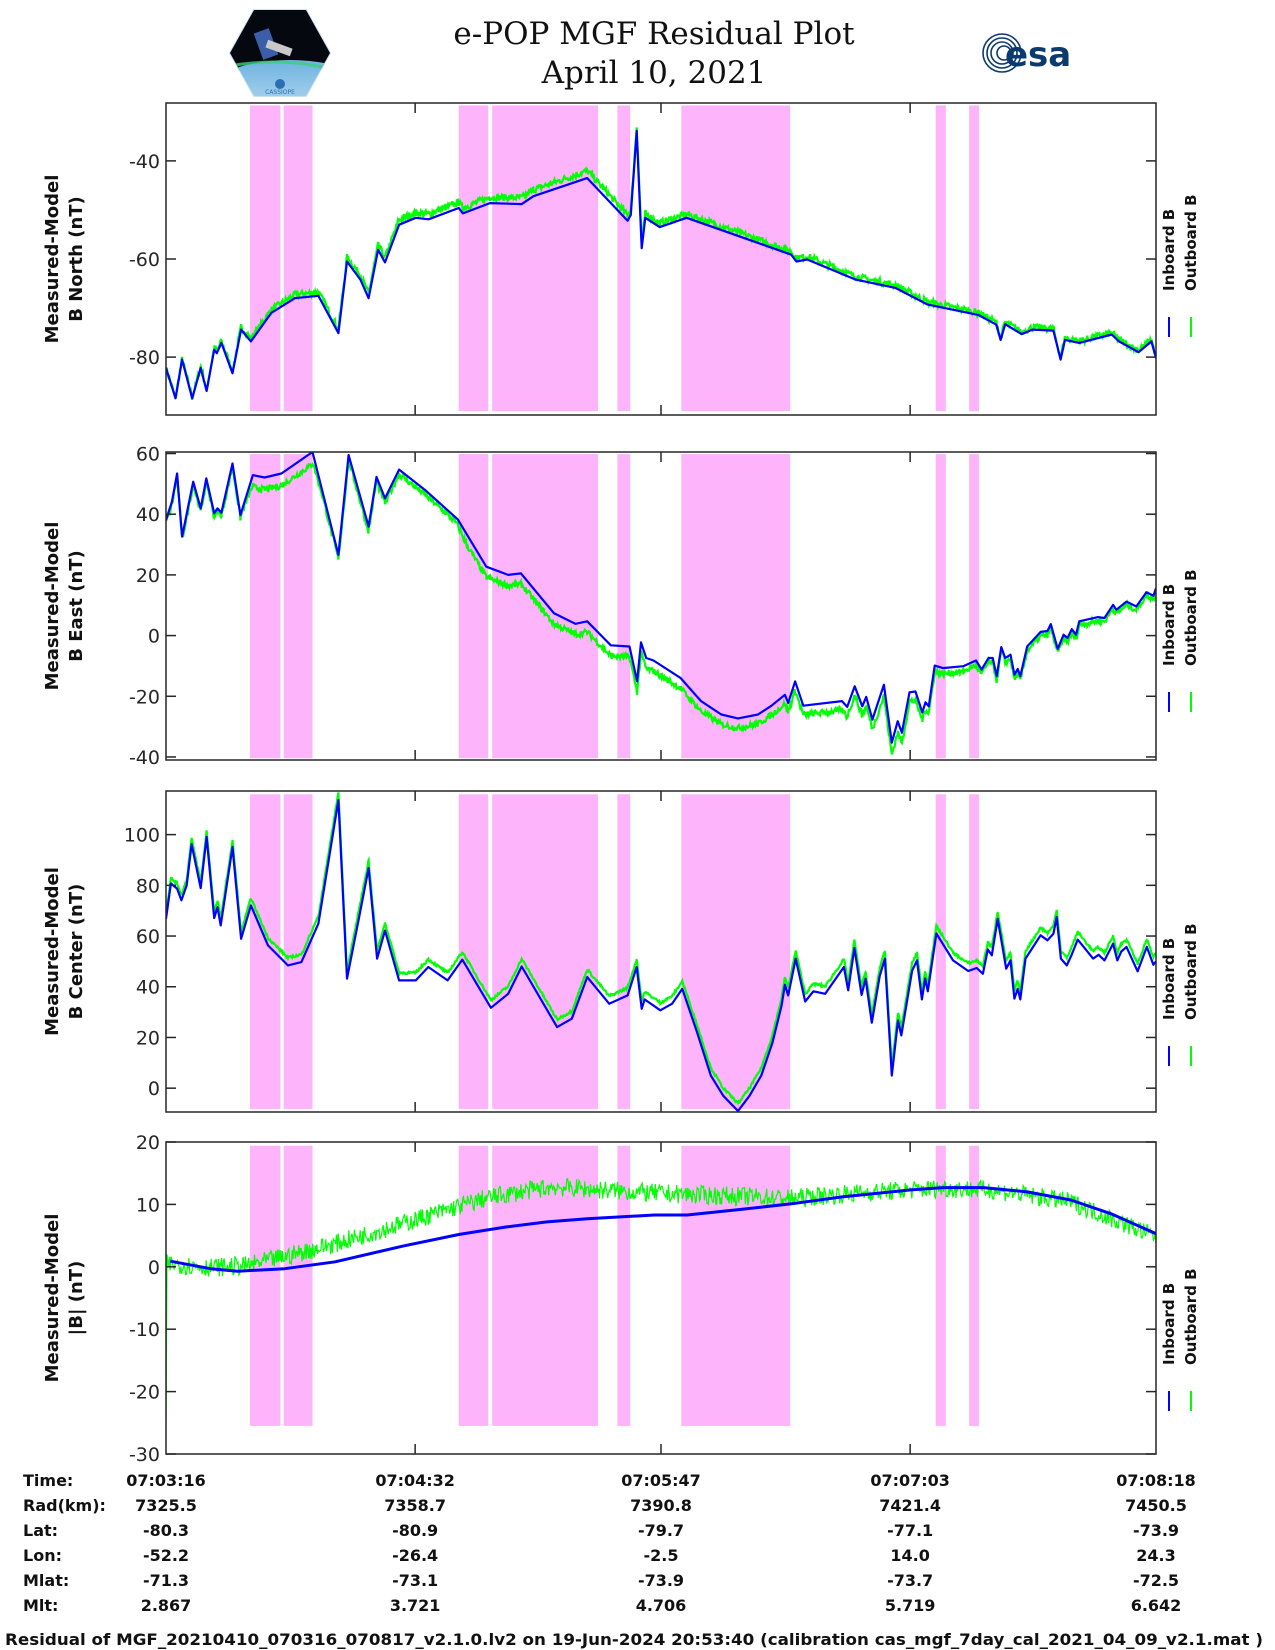  What do you see at coordinates (144, 758) in the screenshot?
I see `y-tick-label: -40` at bounding box center [144, 758].